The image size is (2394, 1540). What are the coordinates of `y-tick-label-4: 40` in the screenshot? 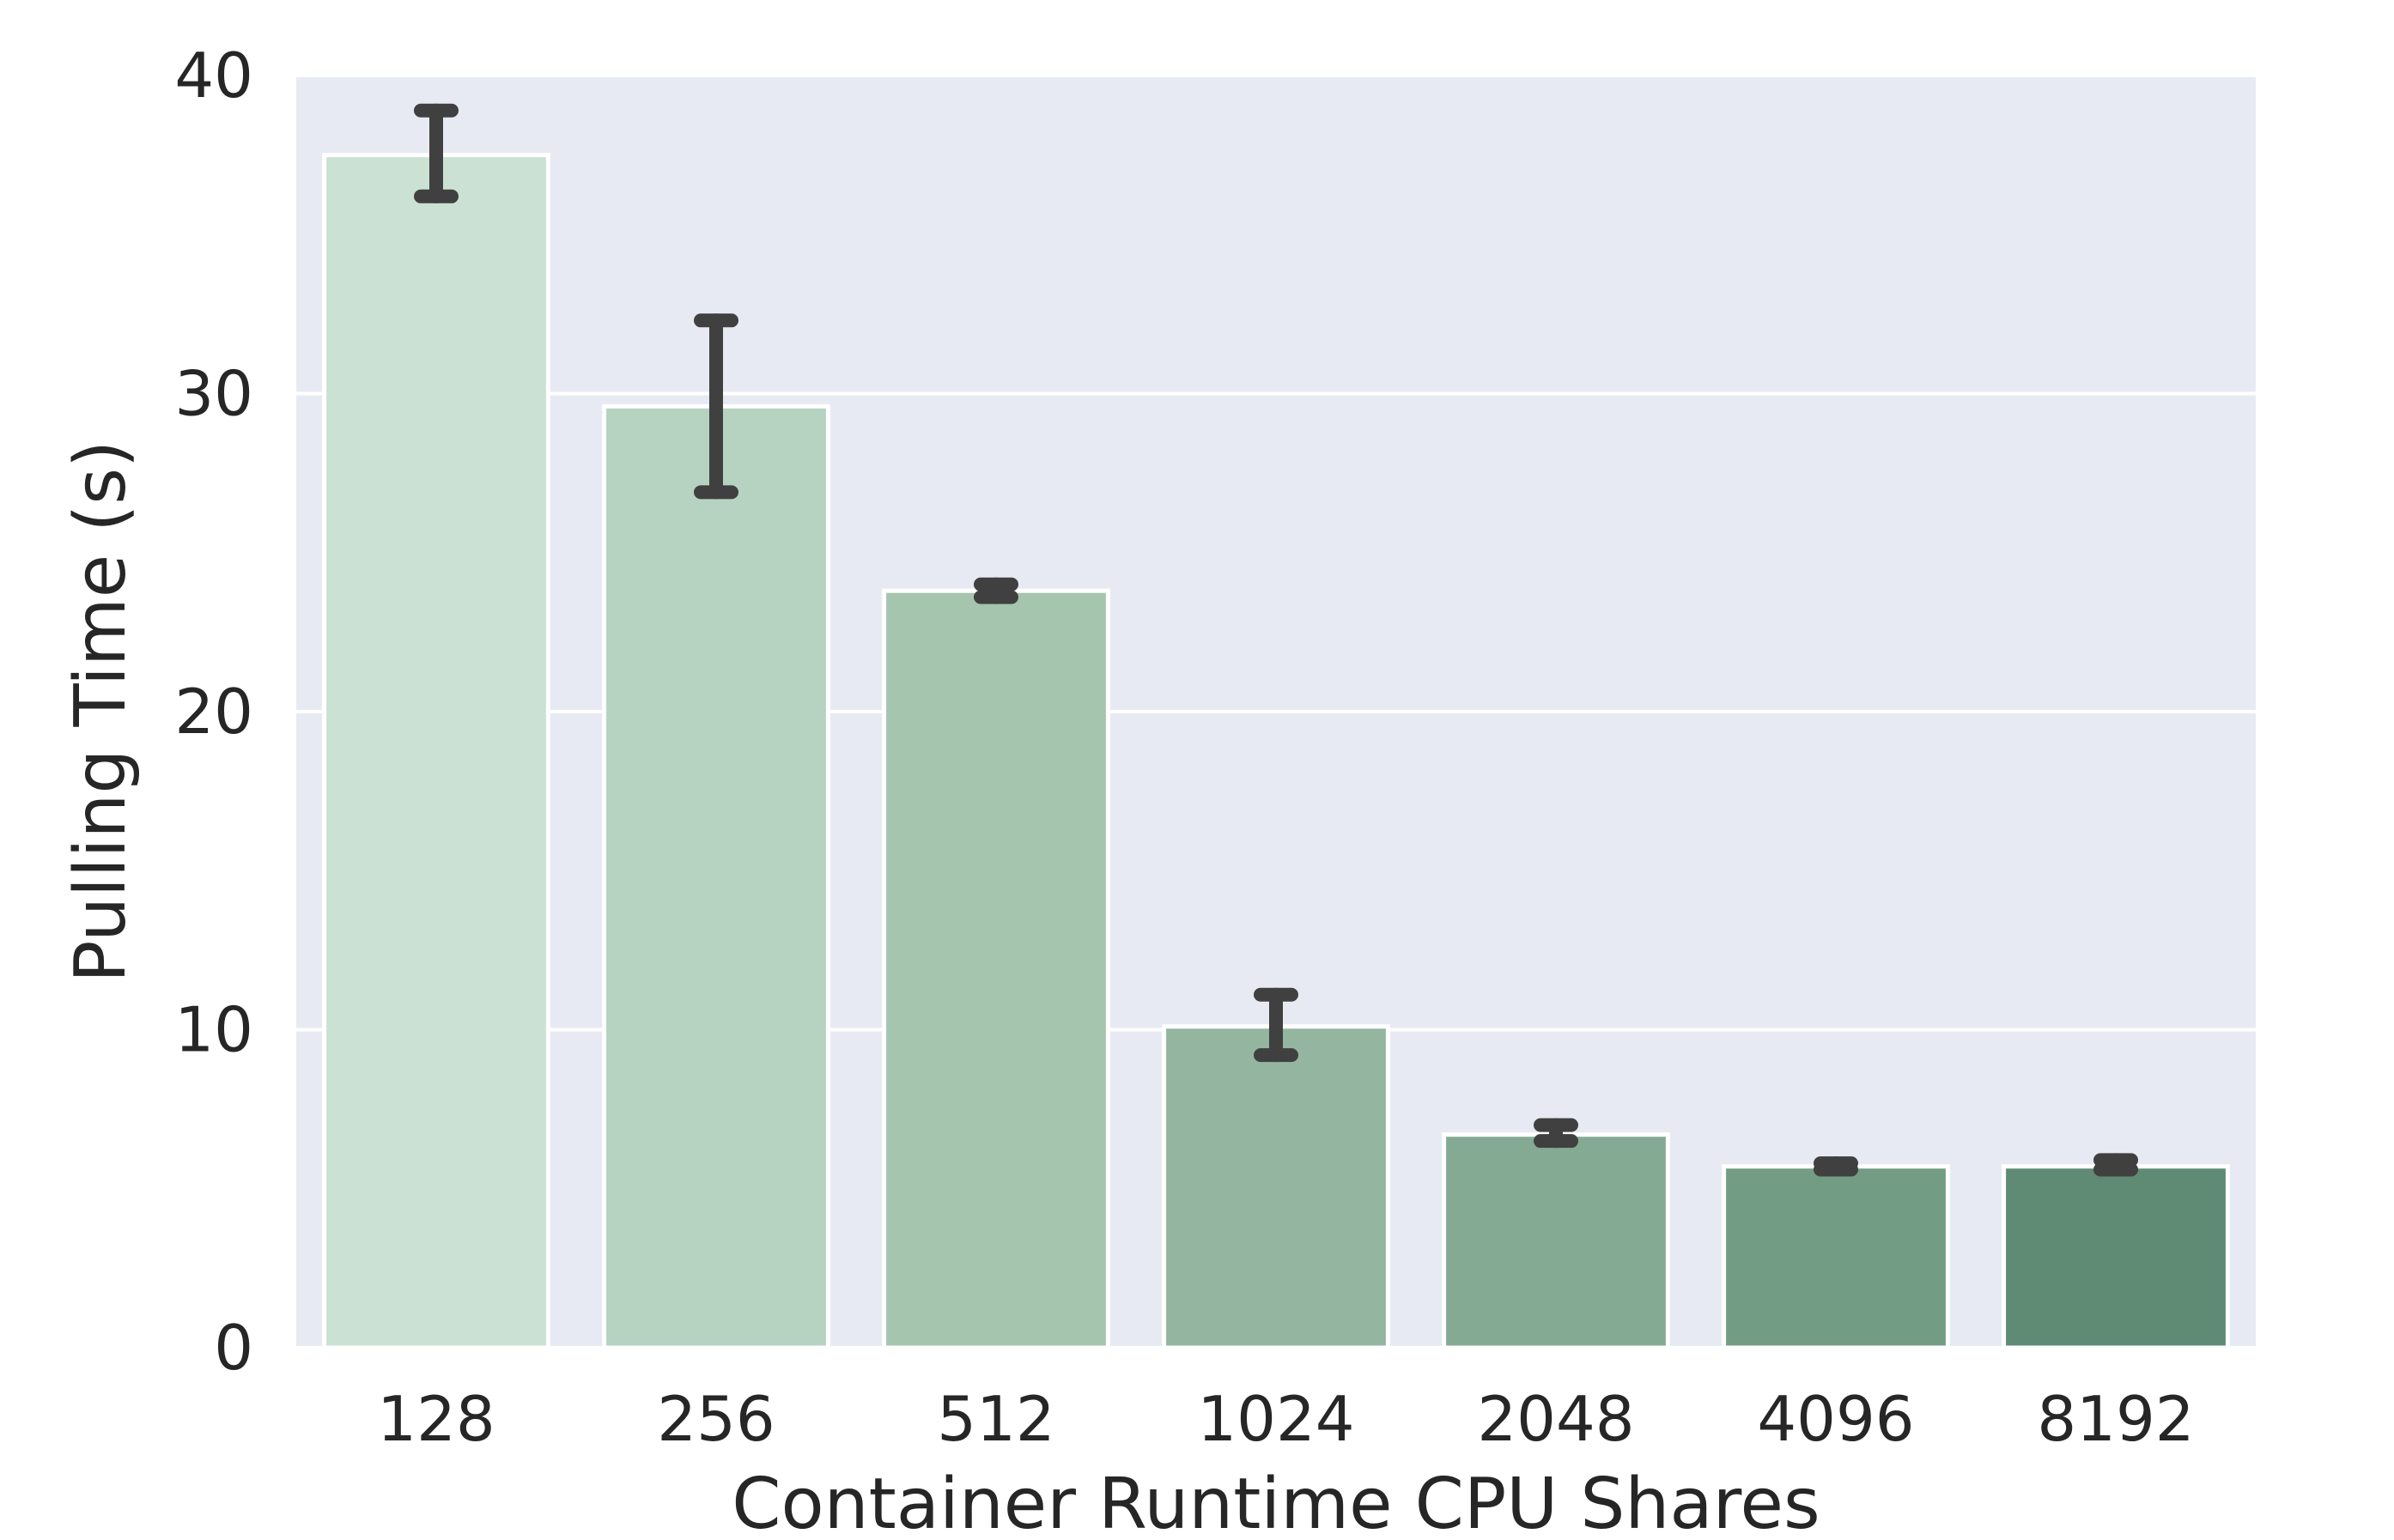 It's located at (213, 75).